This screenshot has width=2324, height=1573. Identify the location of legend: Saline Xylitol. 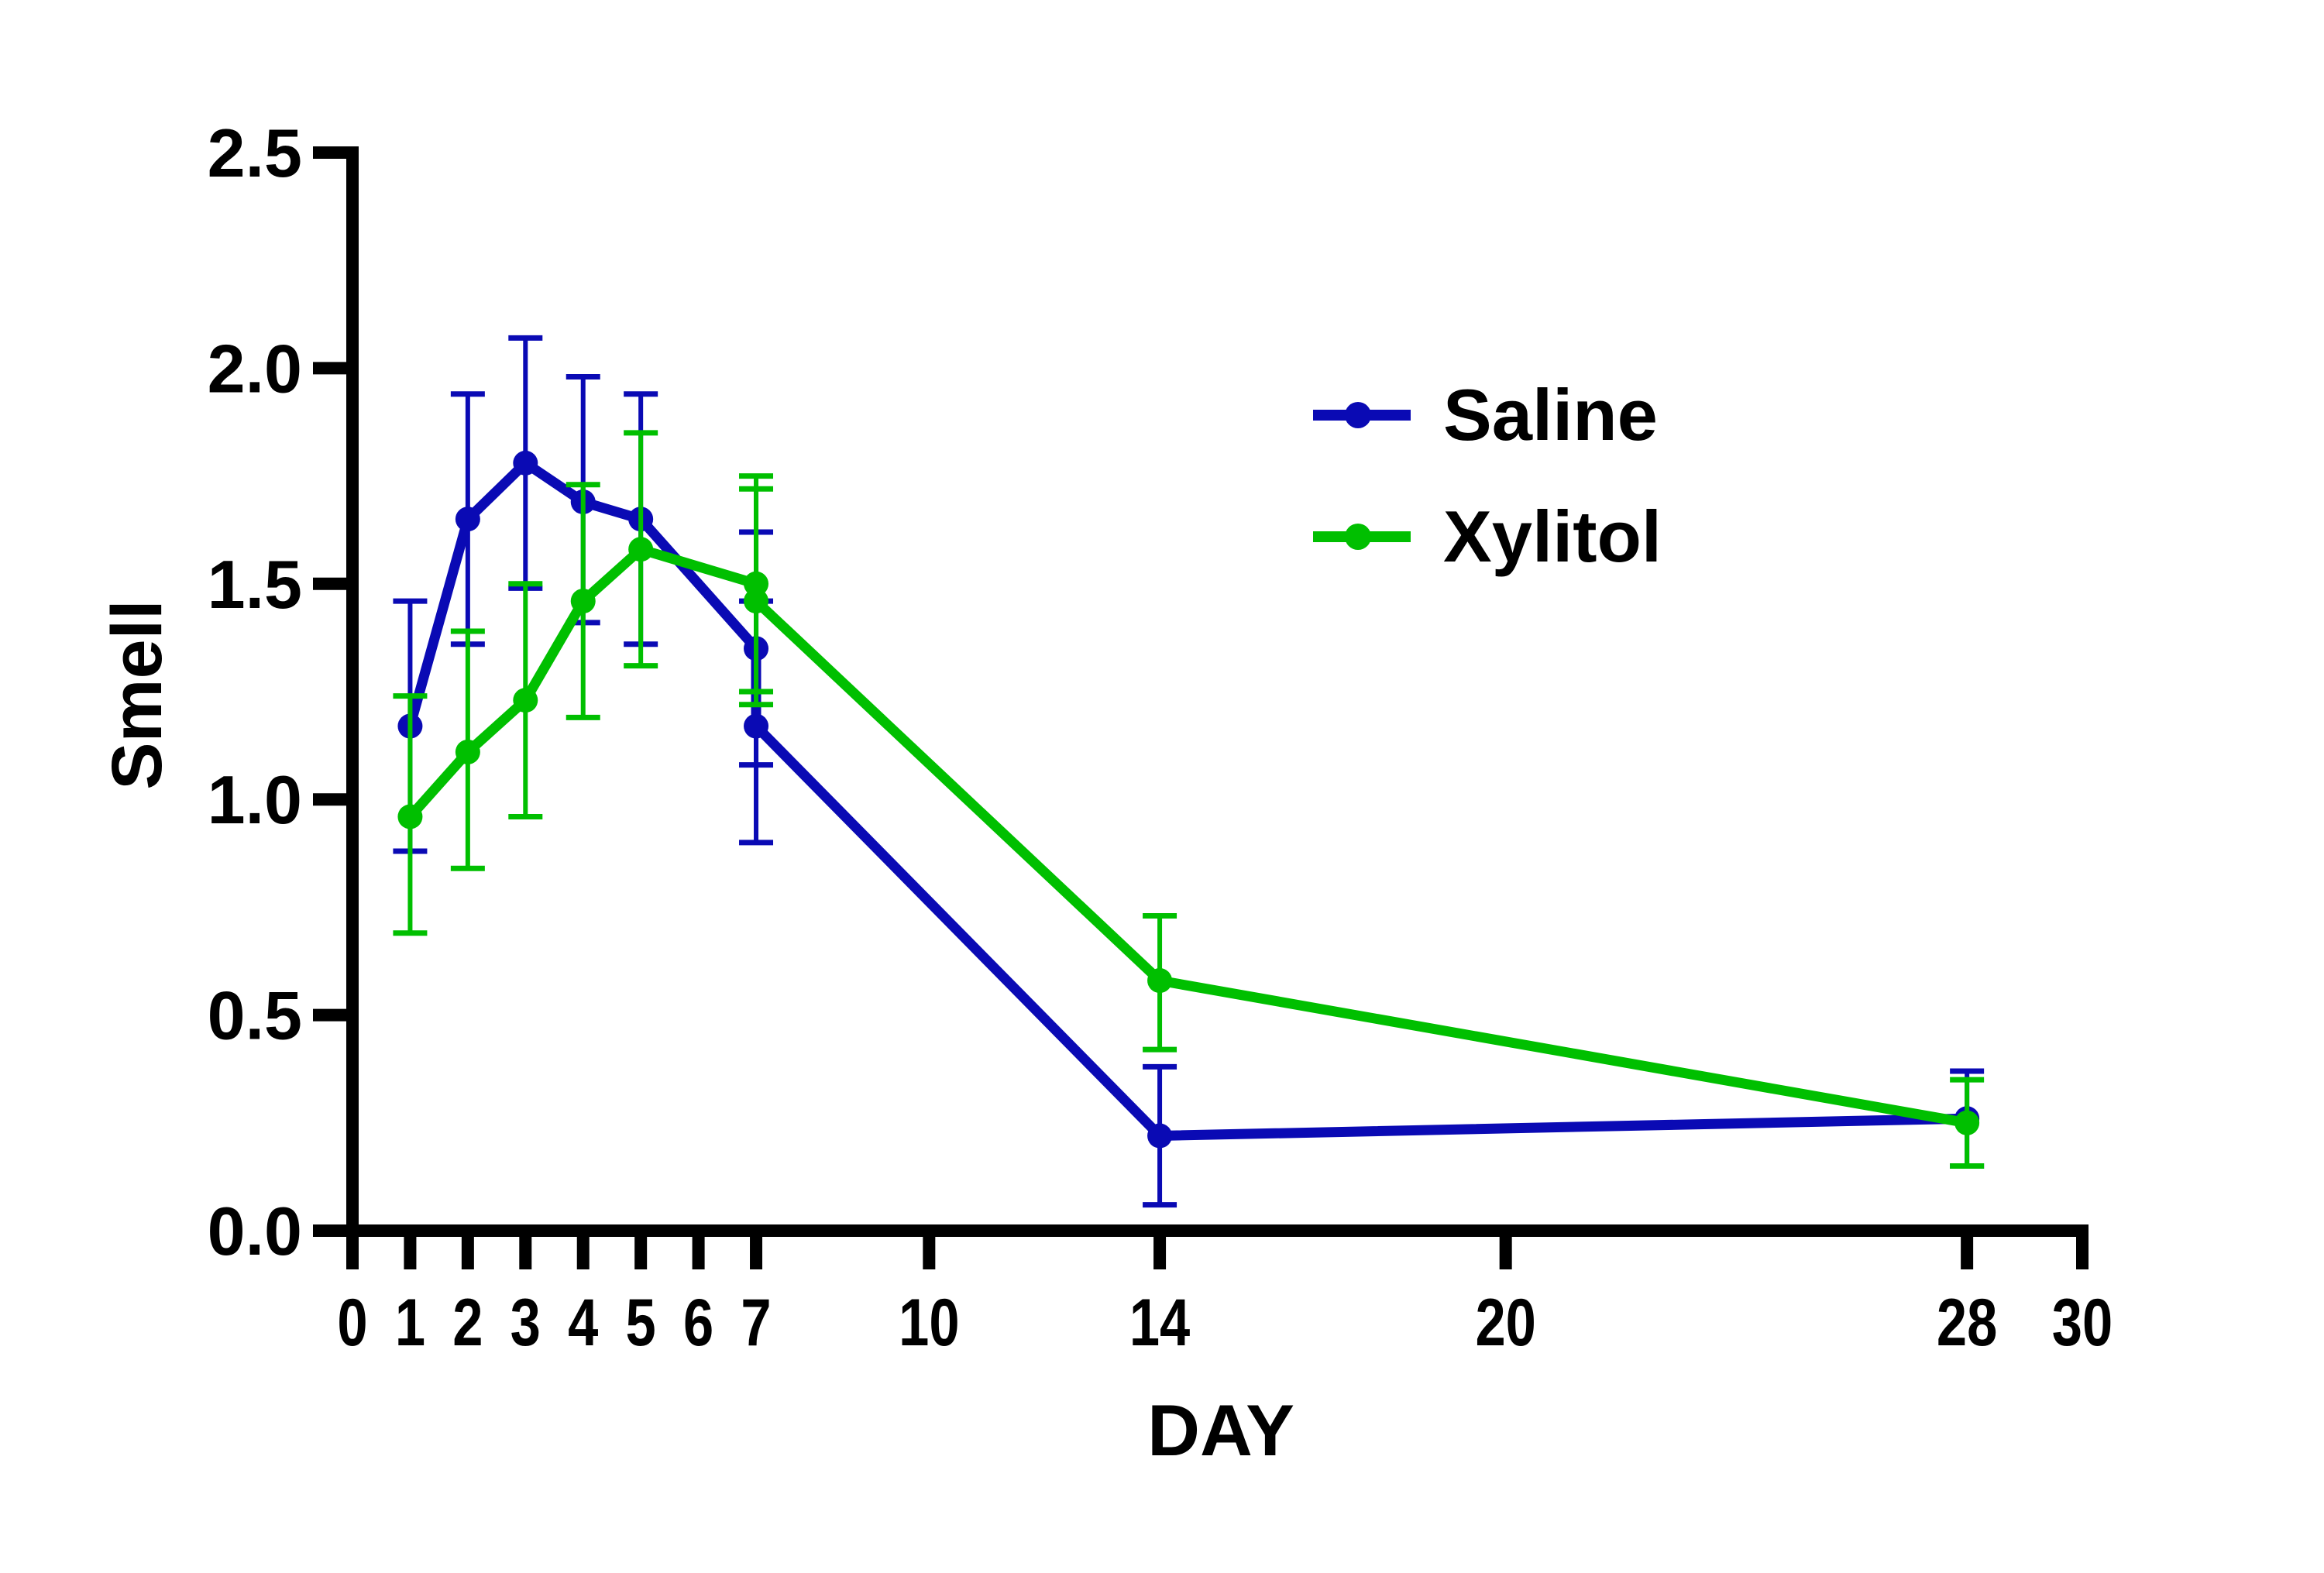
(1530, 488).